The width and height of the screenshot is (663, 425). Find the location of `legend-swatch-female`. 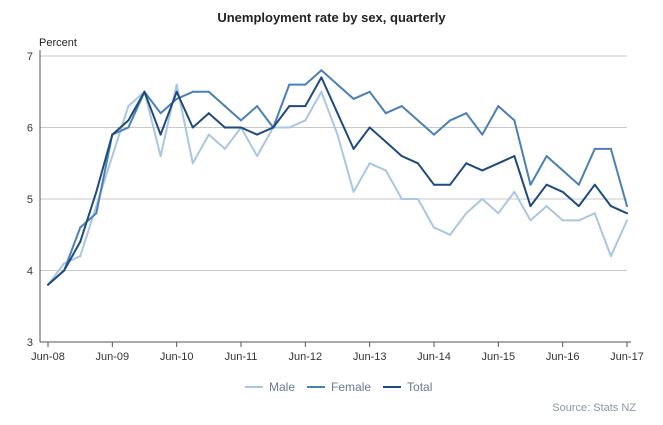

legend-swatch-female is located at coordinates (316, 387).